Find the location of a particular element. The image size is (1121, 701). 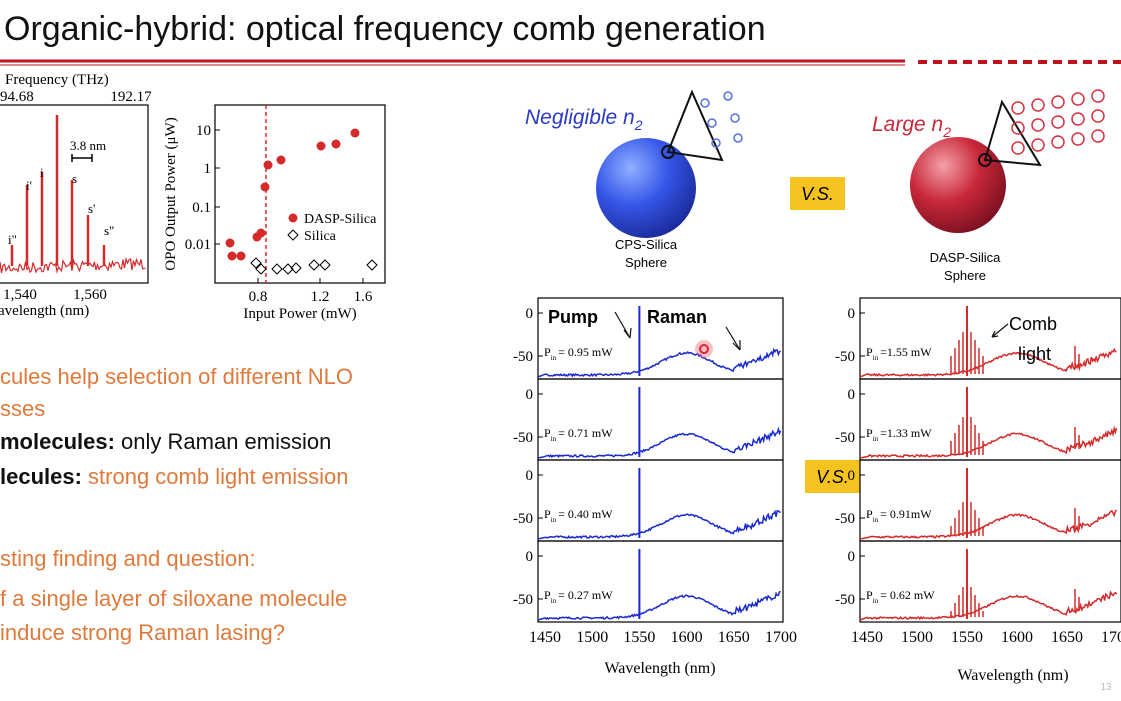

bullet-line: sses is located at coordinates (22, 408).